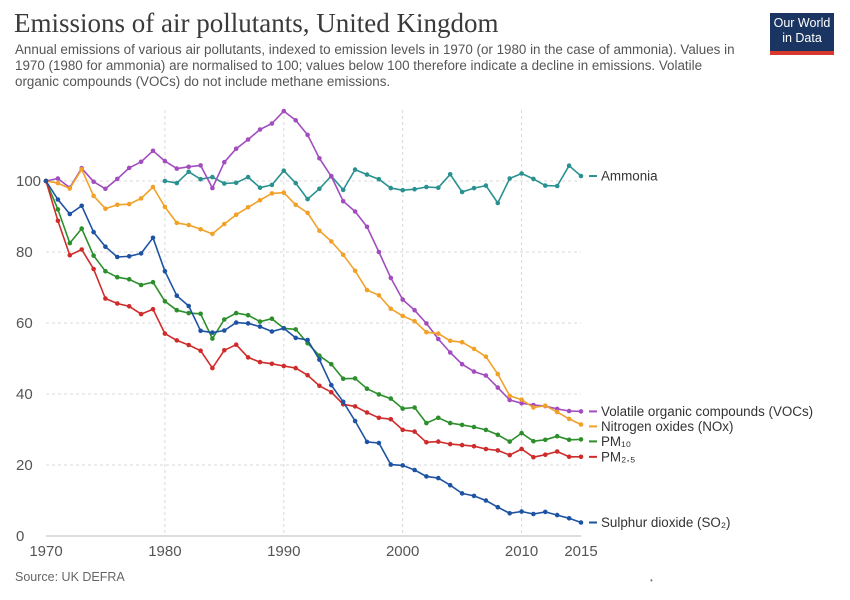  What do you see at coordinates (164, 551) in the screenshot?
I see `x-tick-label: 1980` at bounding box center [164, 551].